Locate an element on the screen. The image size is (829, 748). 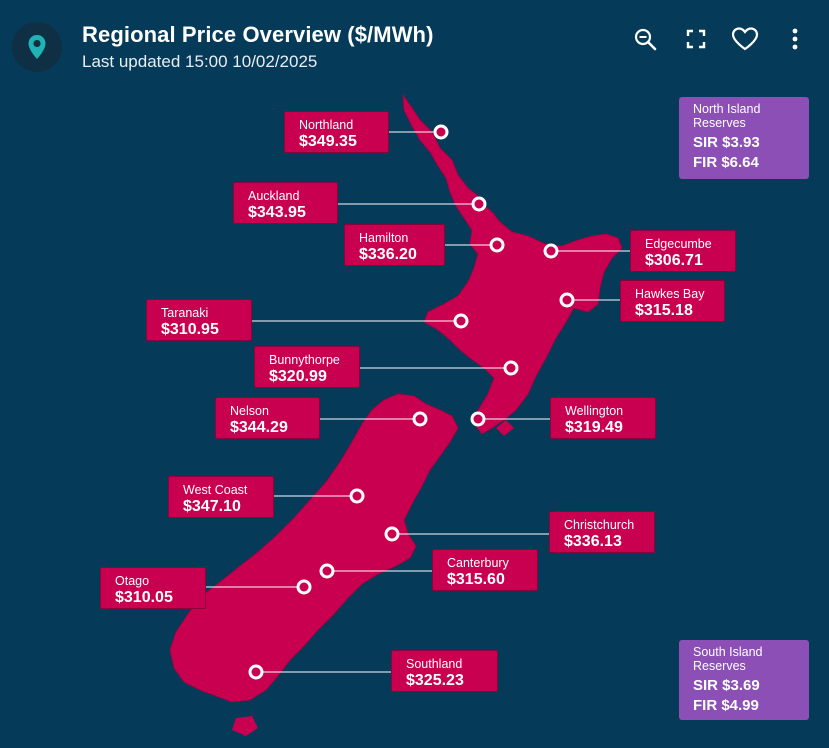
marker-nelson is located at coordinates (420, 419).